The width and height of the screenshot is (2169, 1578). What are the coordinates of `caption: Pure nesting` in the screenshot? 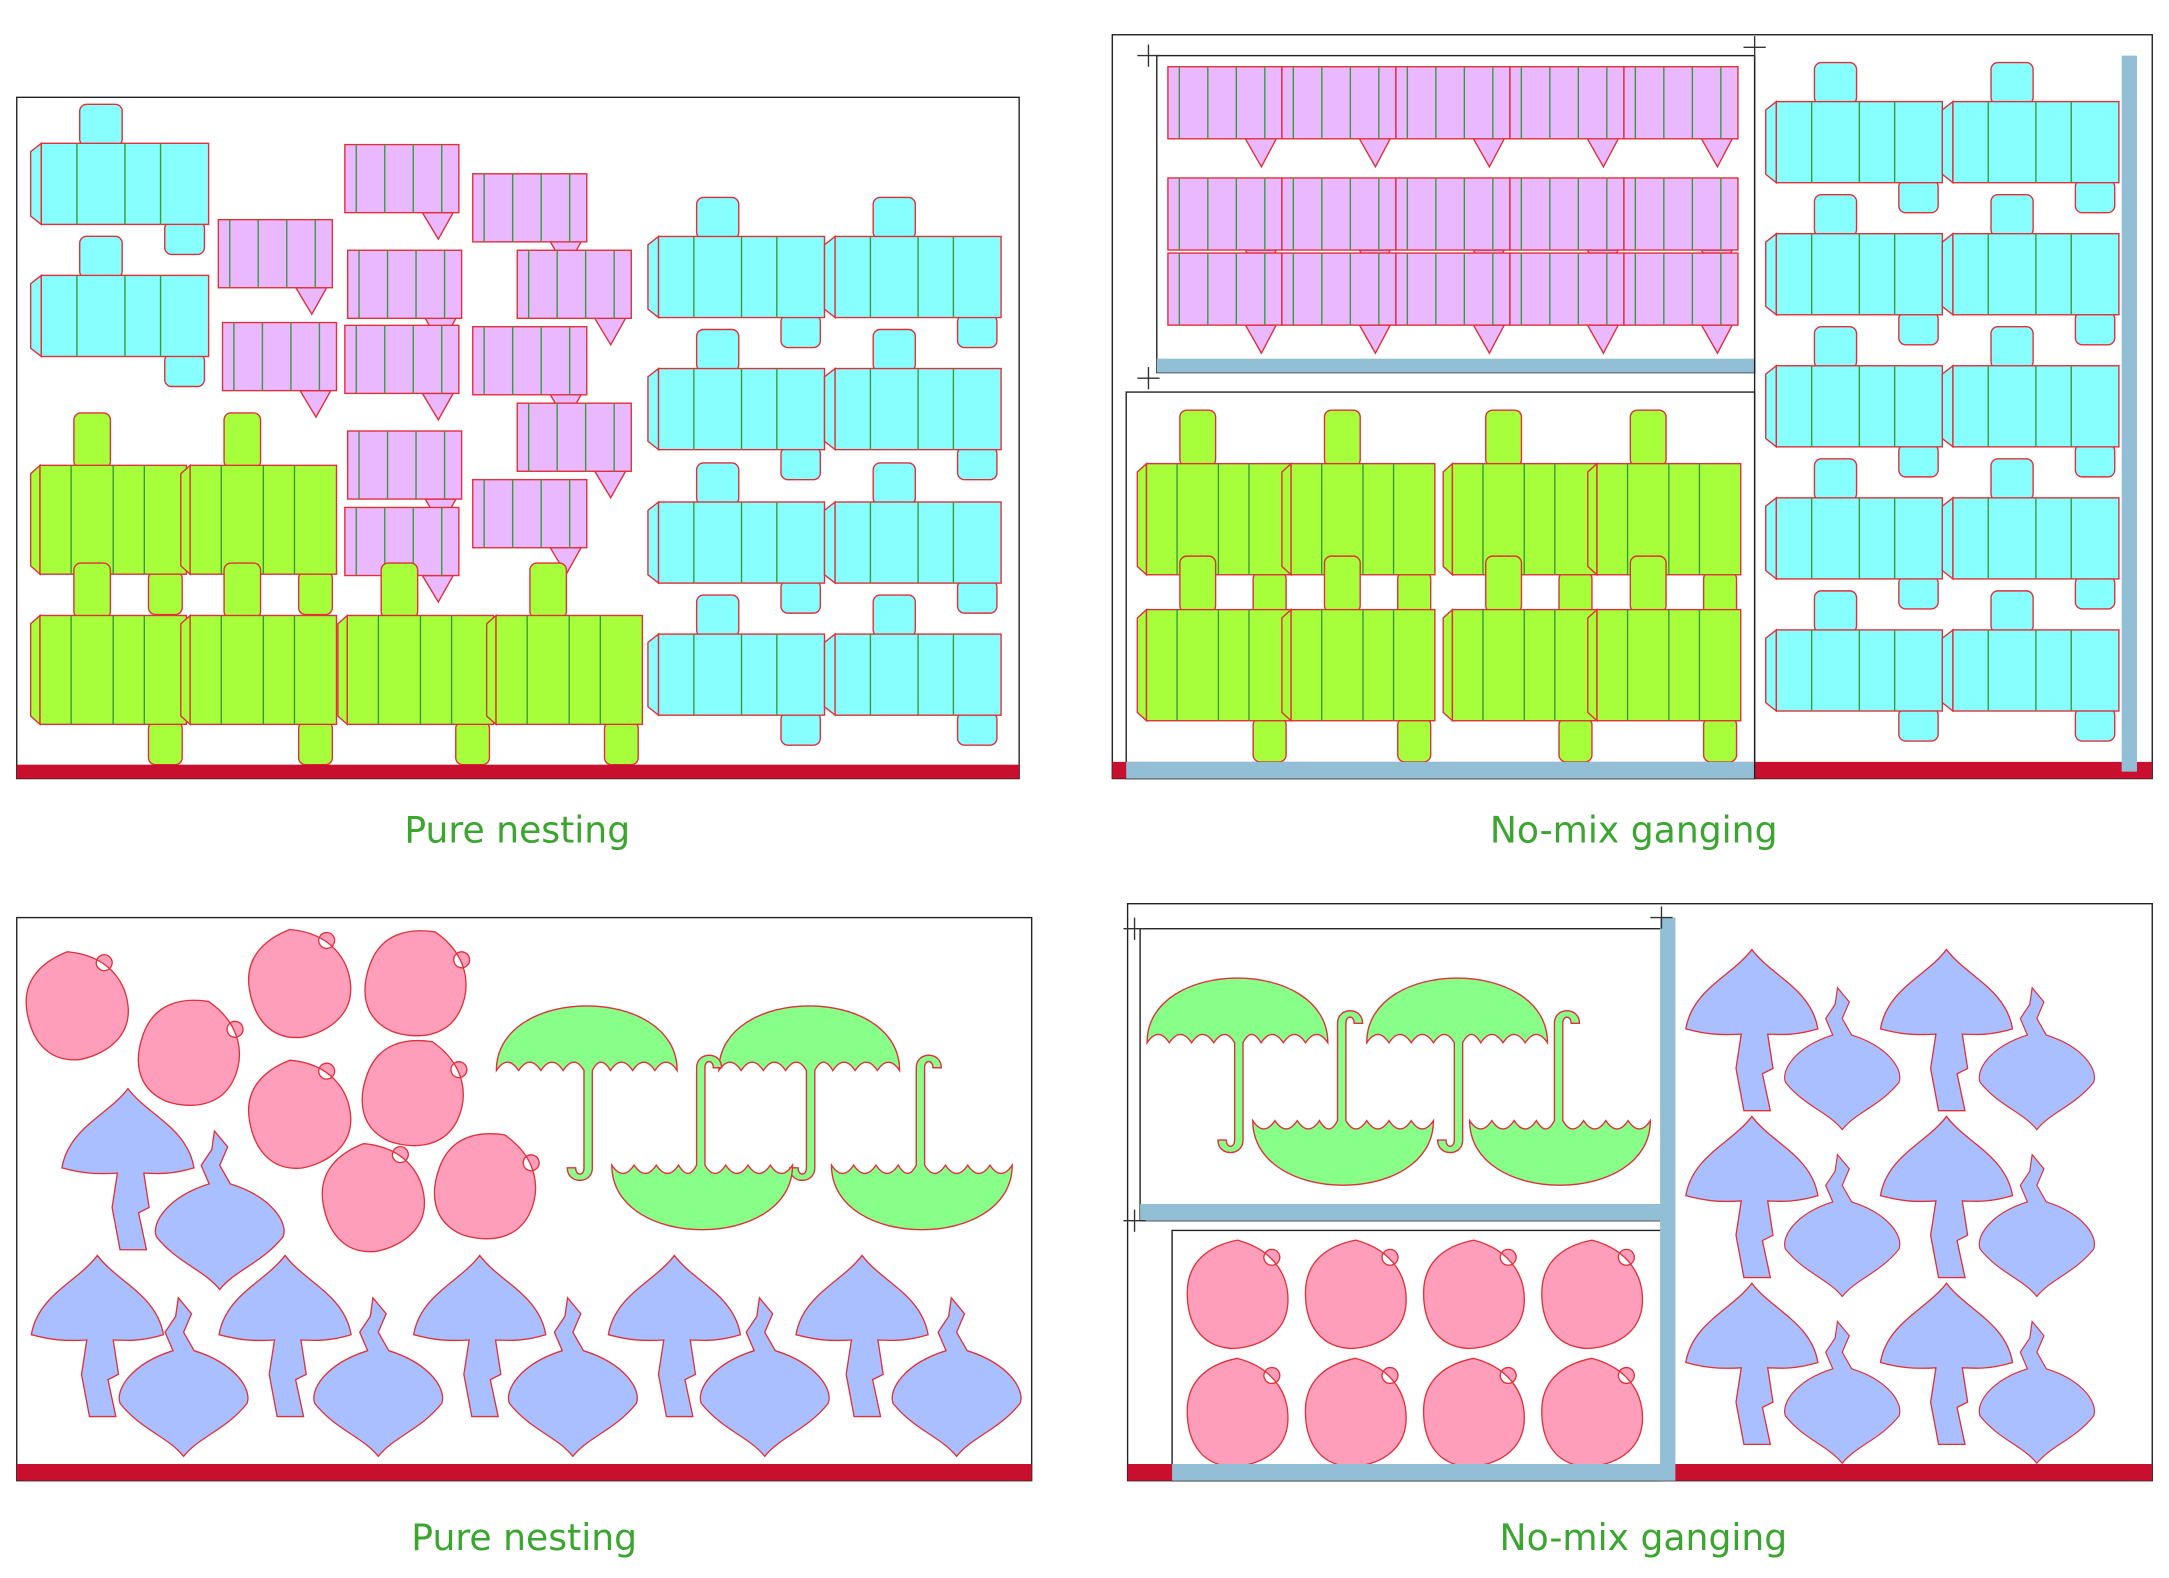 It's located at (524, 1537).